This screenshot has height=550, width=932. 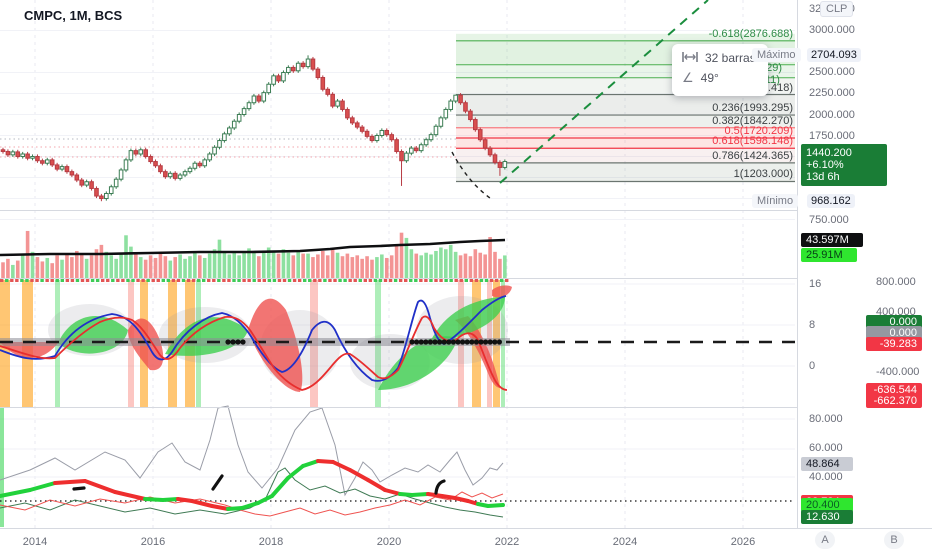 I want to click on oscillator-value-badge: -39.283, so click(x=894, y=344).